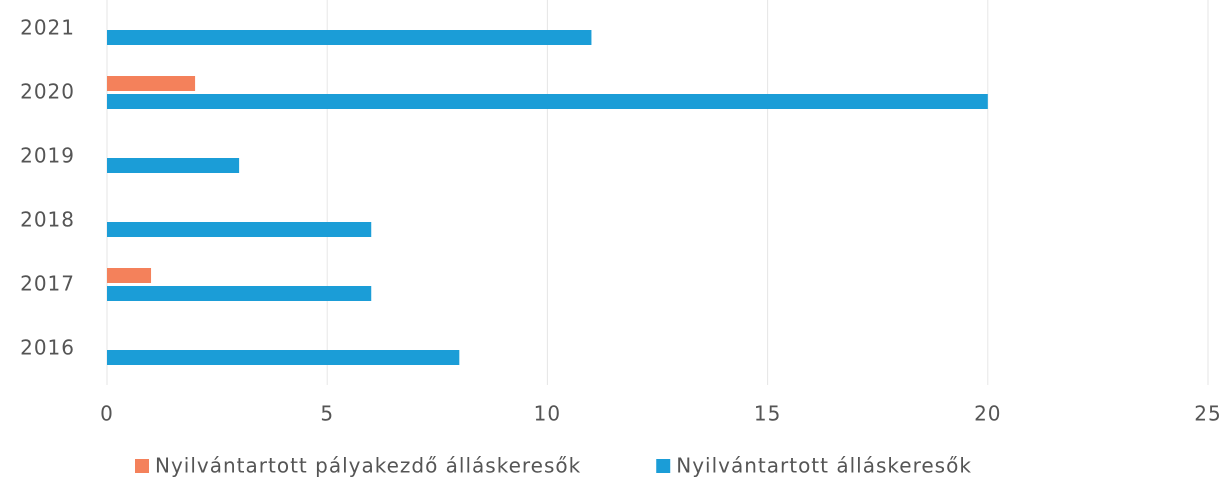 The height and width of the screenshot is (477, 1229). I want to click on x-tick-label: 20, so click(987, 414).